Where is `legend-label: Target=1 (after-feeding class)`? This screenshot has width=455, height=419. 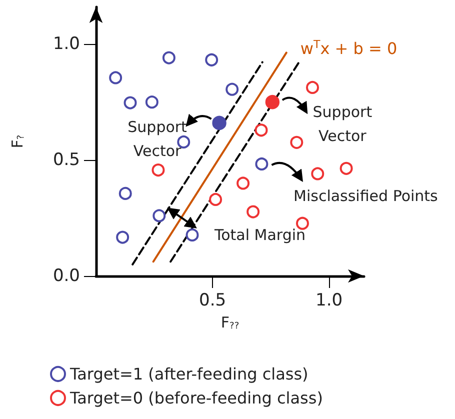 legend-label: Target=1 (after-feeding class) is located at coordinates (188, 374).